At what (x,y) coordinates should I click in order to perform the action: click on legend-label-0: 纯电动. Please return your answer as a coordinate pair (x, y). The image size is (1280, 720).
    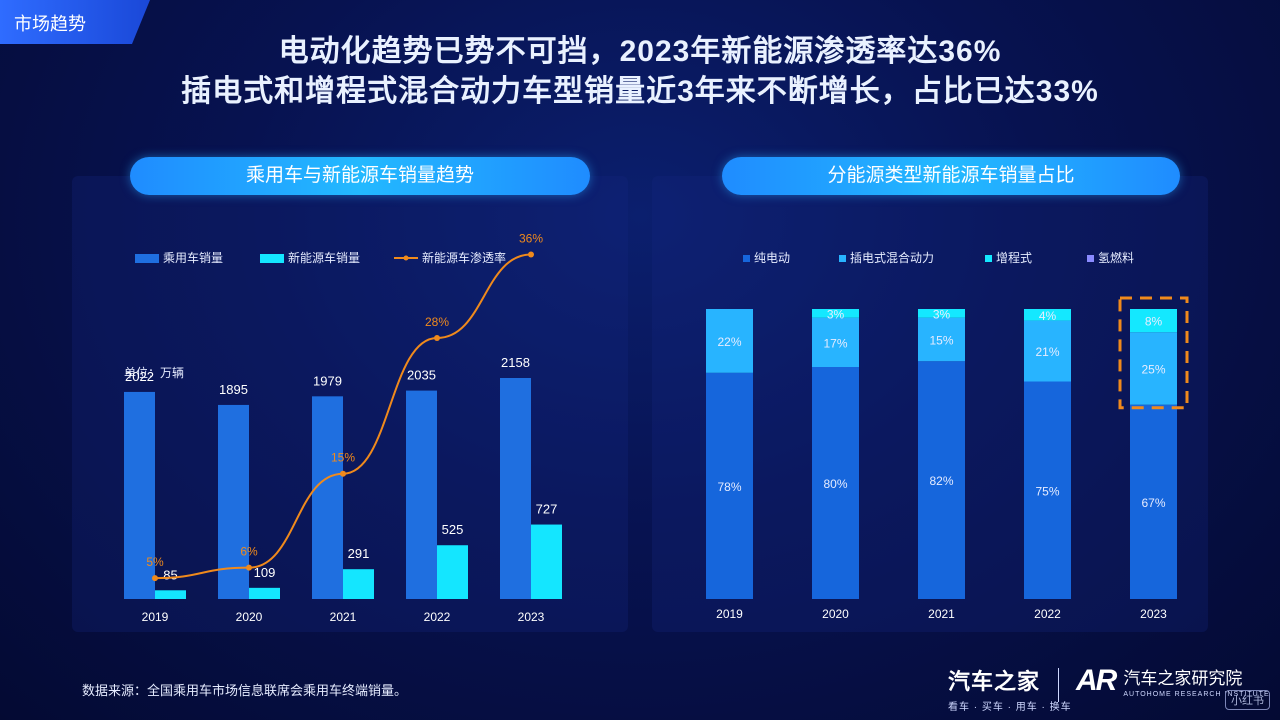
    Looking at the image, I should click on (772, 258).